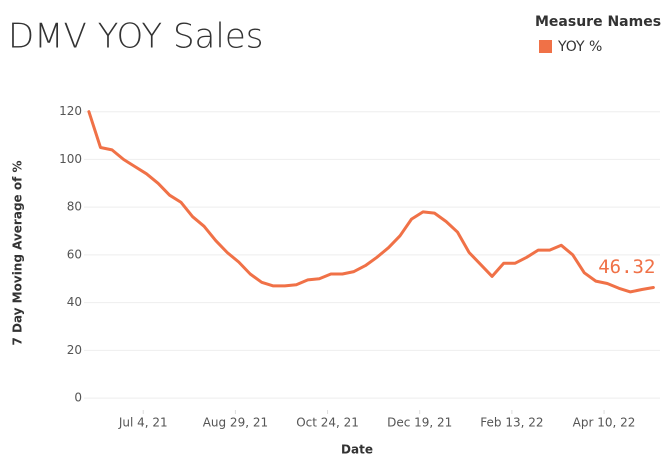 The width and height of the screenshot is (665, 460). What do you see at coordinates (74, 350) in the screenshot?
I see `y-tick-label: 20` at bounding box center [74, 350].